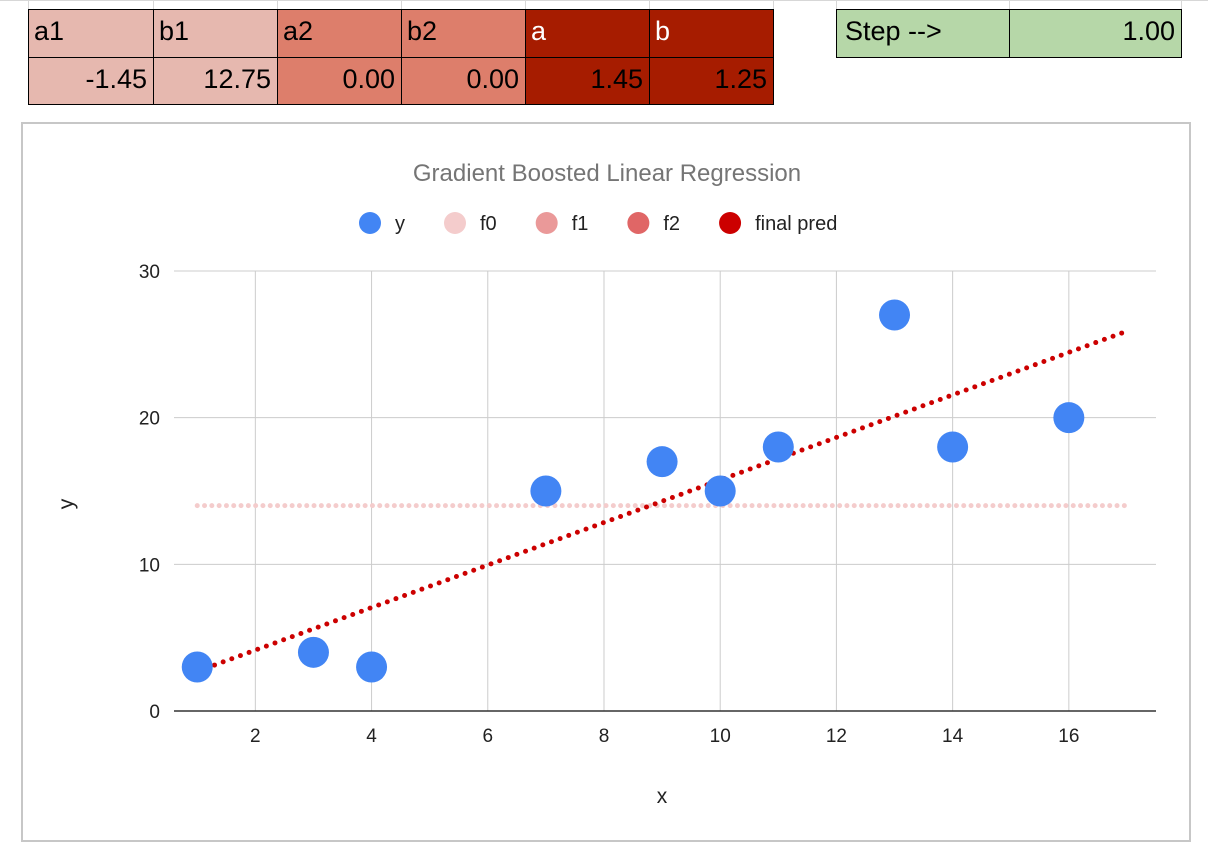 The width and height of the screenshot is (1208, 860). Describe the element at coordinates (546, 223) in the screenshot. I see `legend-marker-f1` at that location.